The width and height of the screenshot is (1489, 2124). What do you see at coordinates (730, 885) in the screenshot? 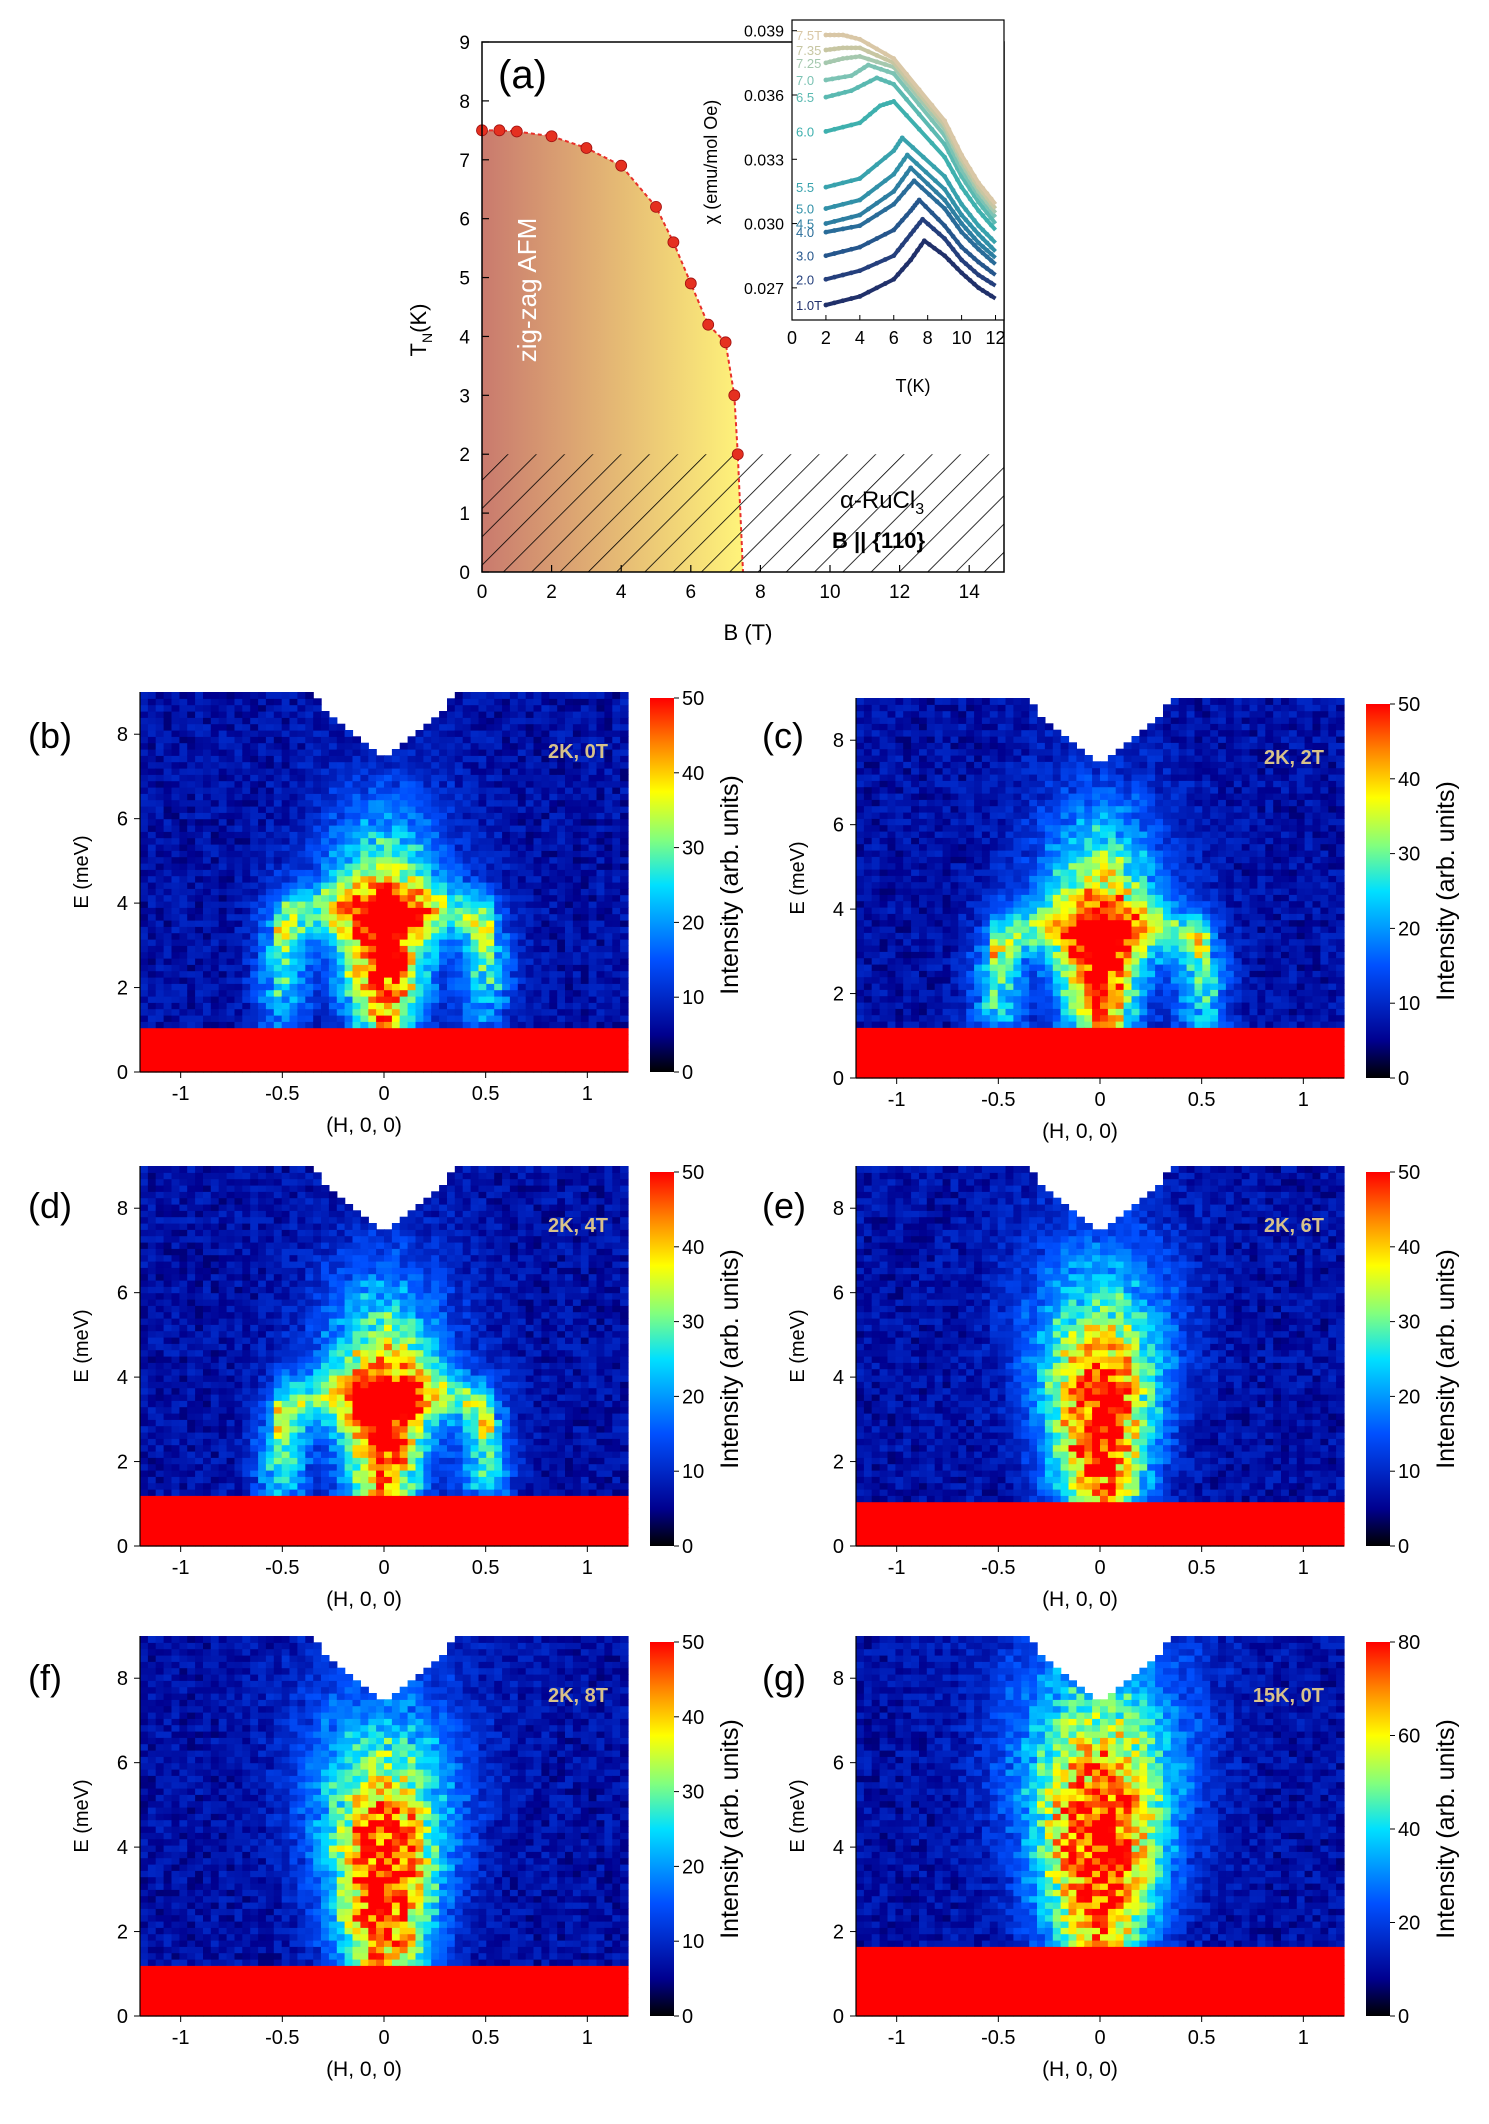
I see `colorbar-label: Intensity (arb. units)` at bounding box center [730, 885].